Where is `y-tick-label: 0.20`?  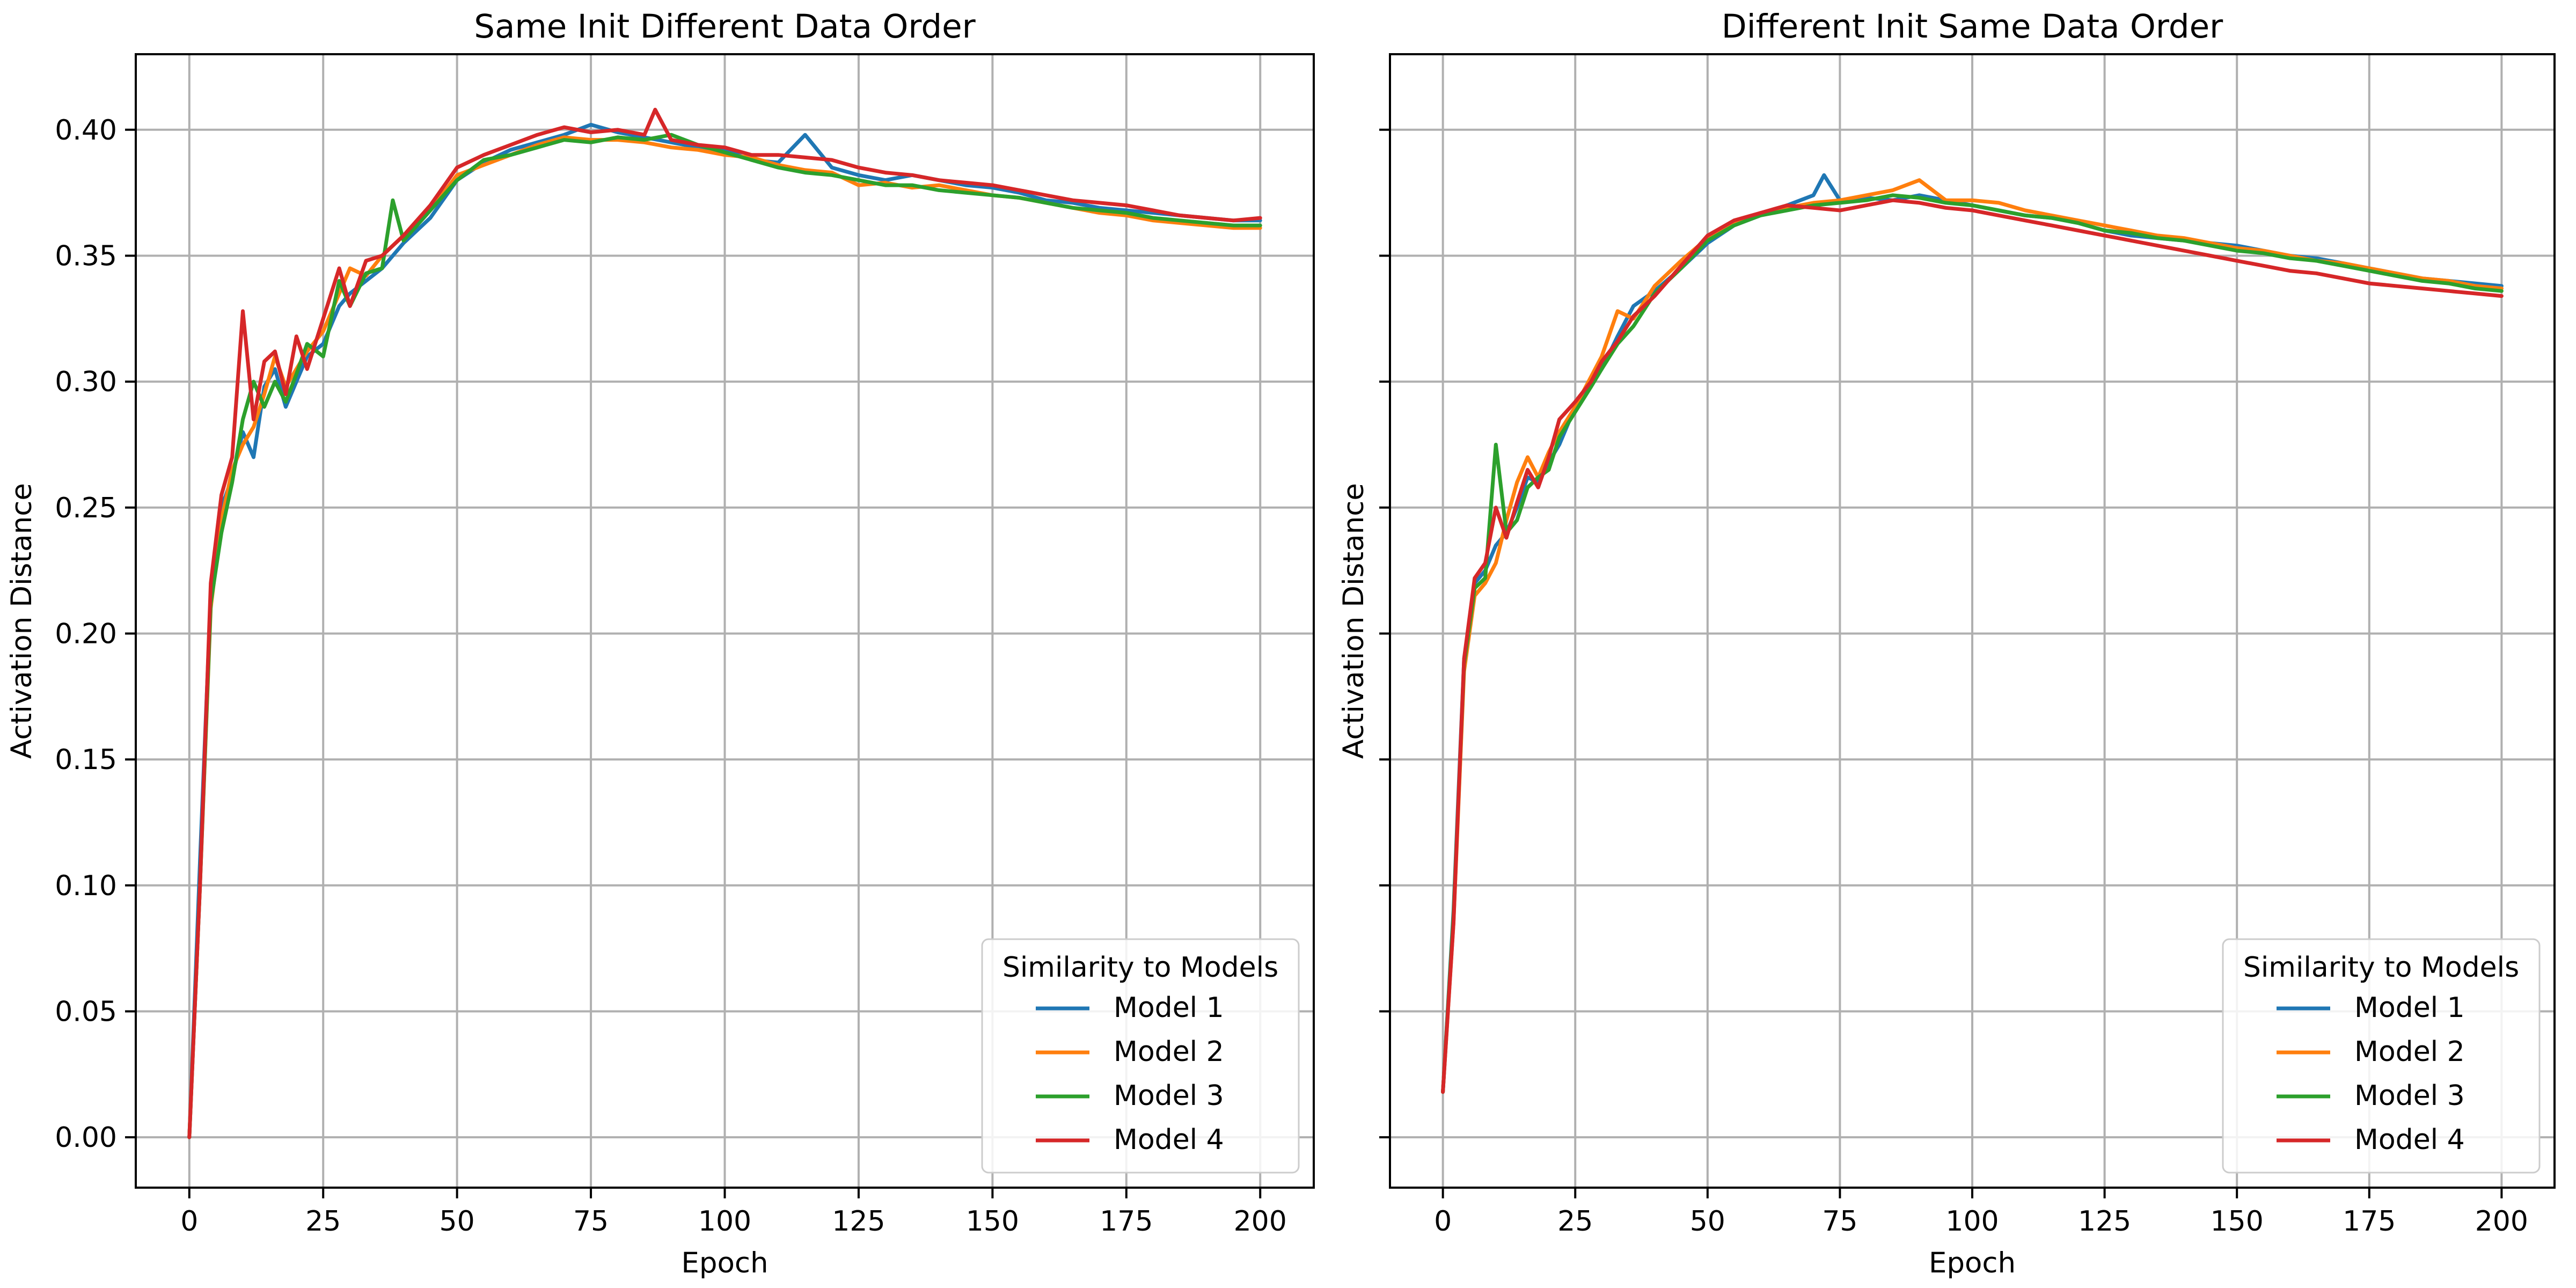
y-tick-label: 0.20 is located at coordinates (86, 634).